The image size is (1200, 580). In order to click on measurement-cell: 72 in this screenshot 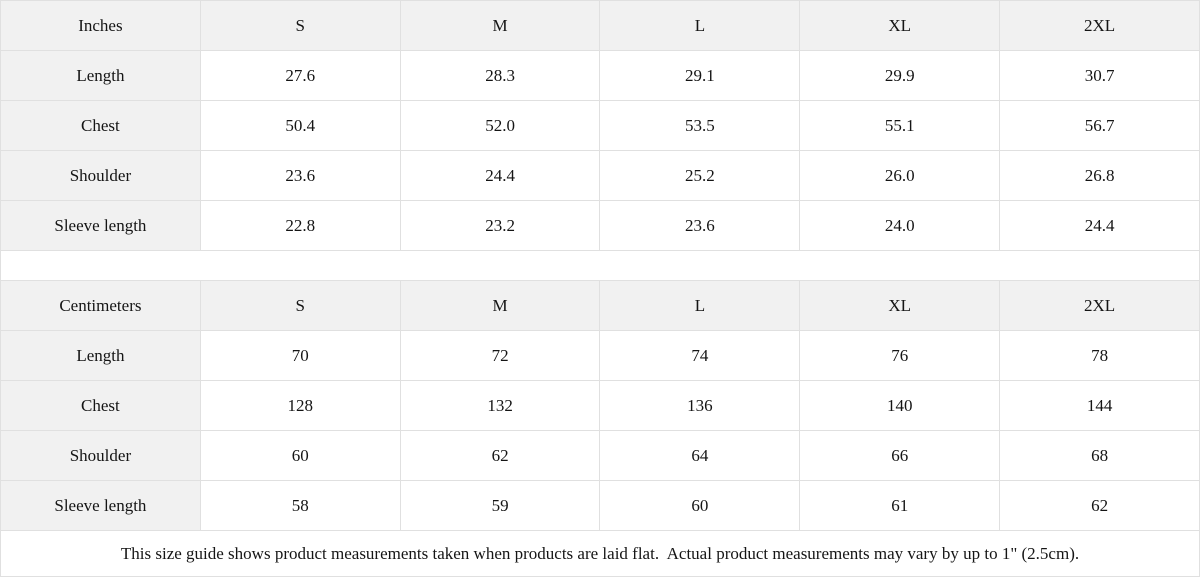, I will do `click(500, 355)`.